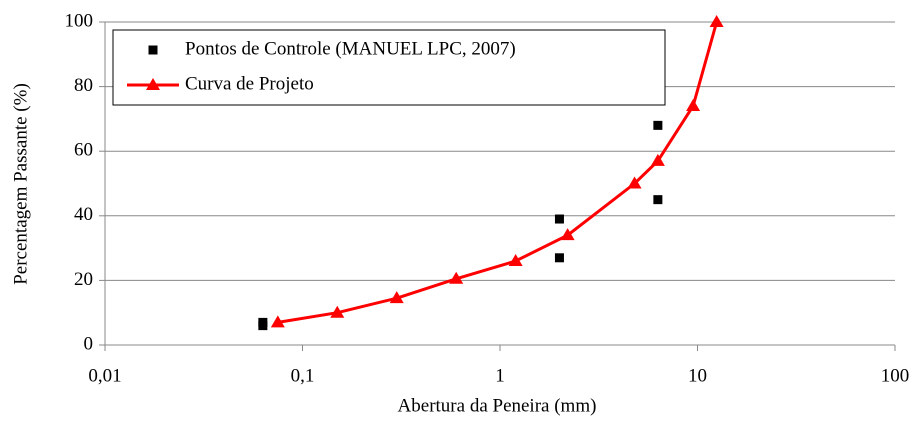  I want to click on x-axis-label: Abertura da Peneira (mm), so click(497, 405).